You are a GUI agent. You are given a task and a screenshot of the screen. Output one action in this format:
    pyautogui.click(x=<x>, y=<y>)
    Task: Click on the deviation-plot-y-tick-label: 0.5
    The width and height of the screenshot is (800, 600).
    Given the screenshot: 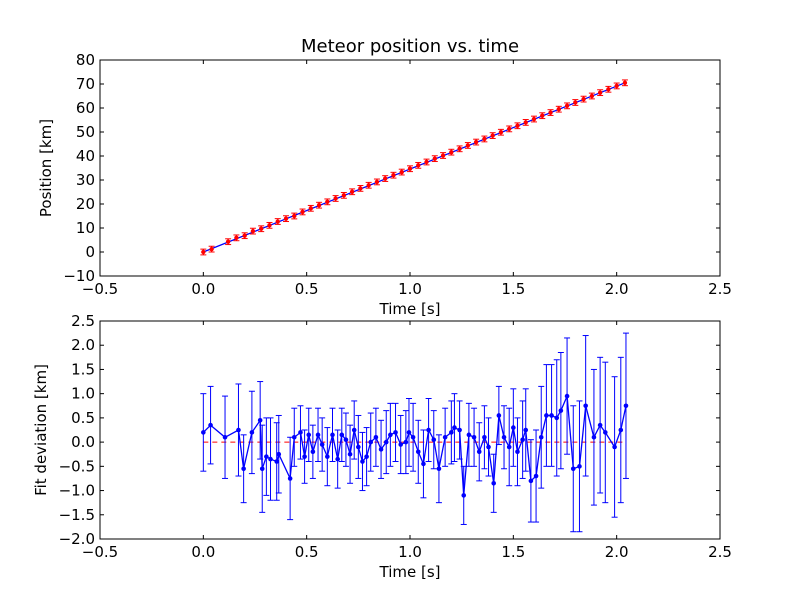 What is the action you would take?
    pyautogui.click(x=83, y=418)
    